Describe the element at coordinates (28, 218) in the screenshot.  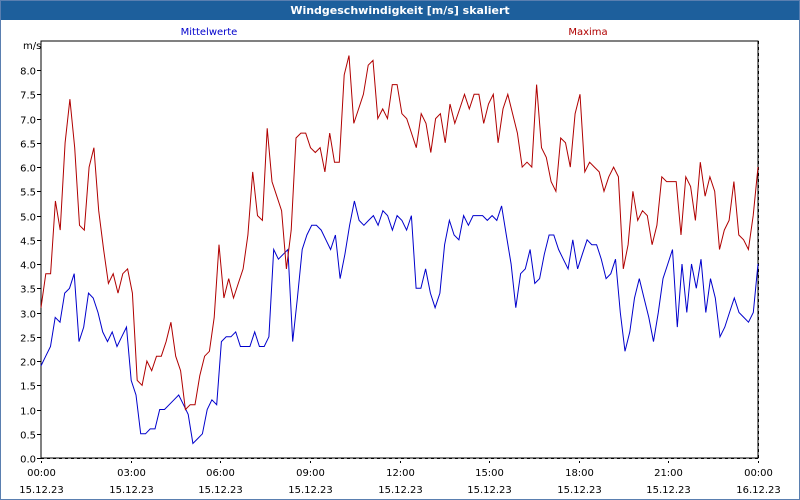
I see `y-tick-label: 5.0` at that location.